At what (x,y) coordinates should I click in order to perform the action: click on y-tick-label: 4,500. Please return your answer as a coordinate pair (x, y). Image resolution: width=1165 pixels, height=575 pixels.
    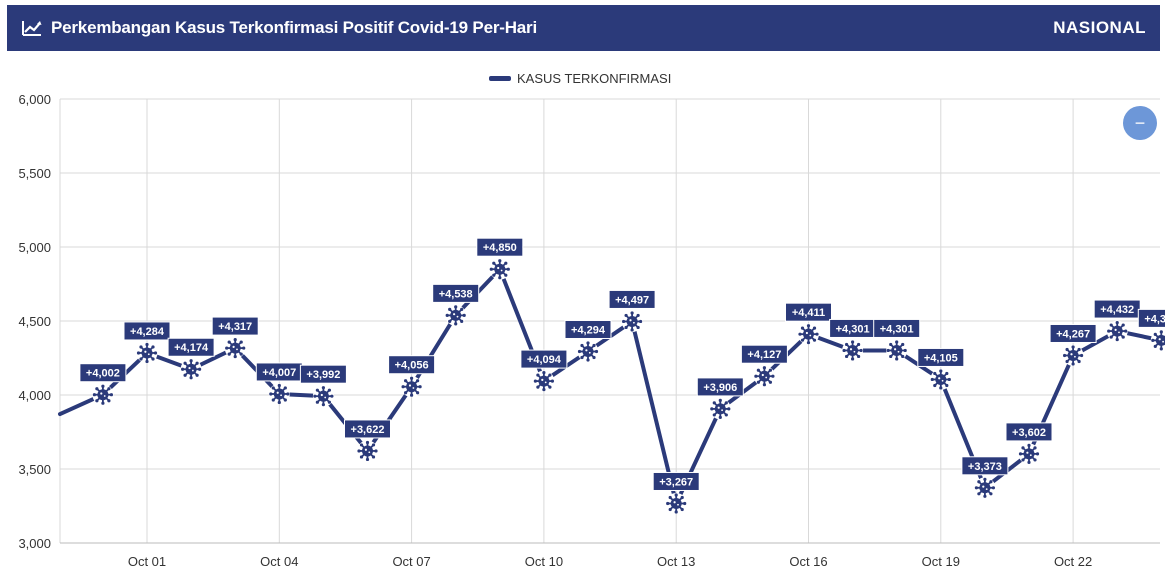
    Looking at the image, I should click on (34, 321).